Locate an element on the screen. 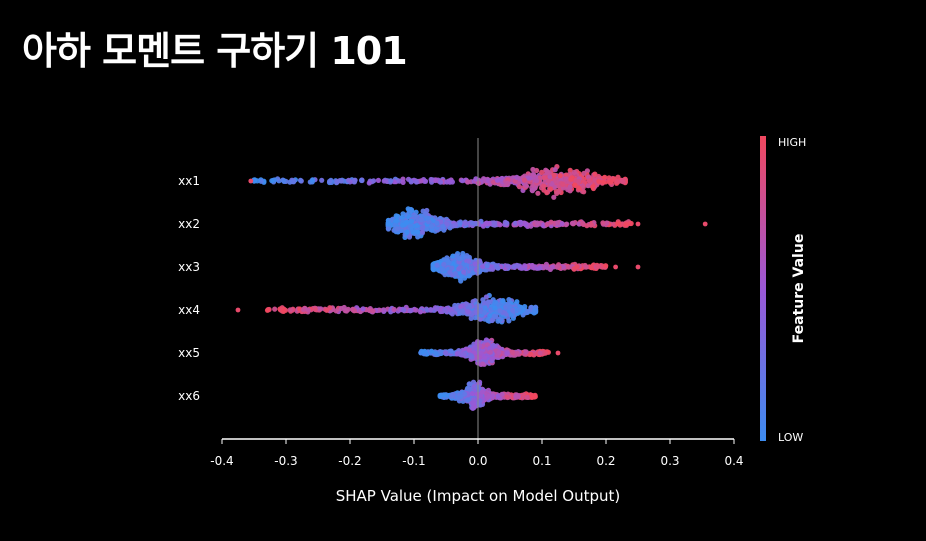 This screenshot has height=541, width=926. x-tick-label: 0.3 is located at coordinates (669, 461).